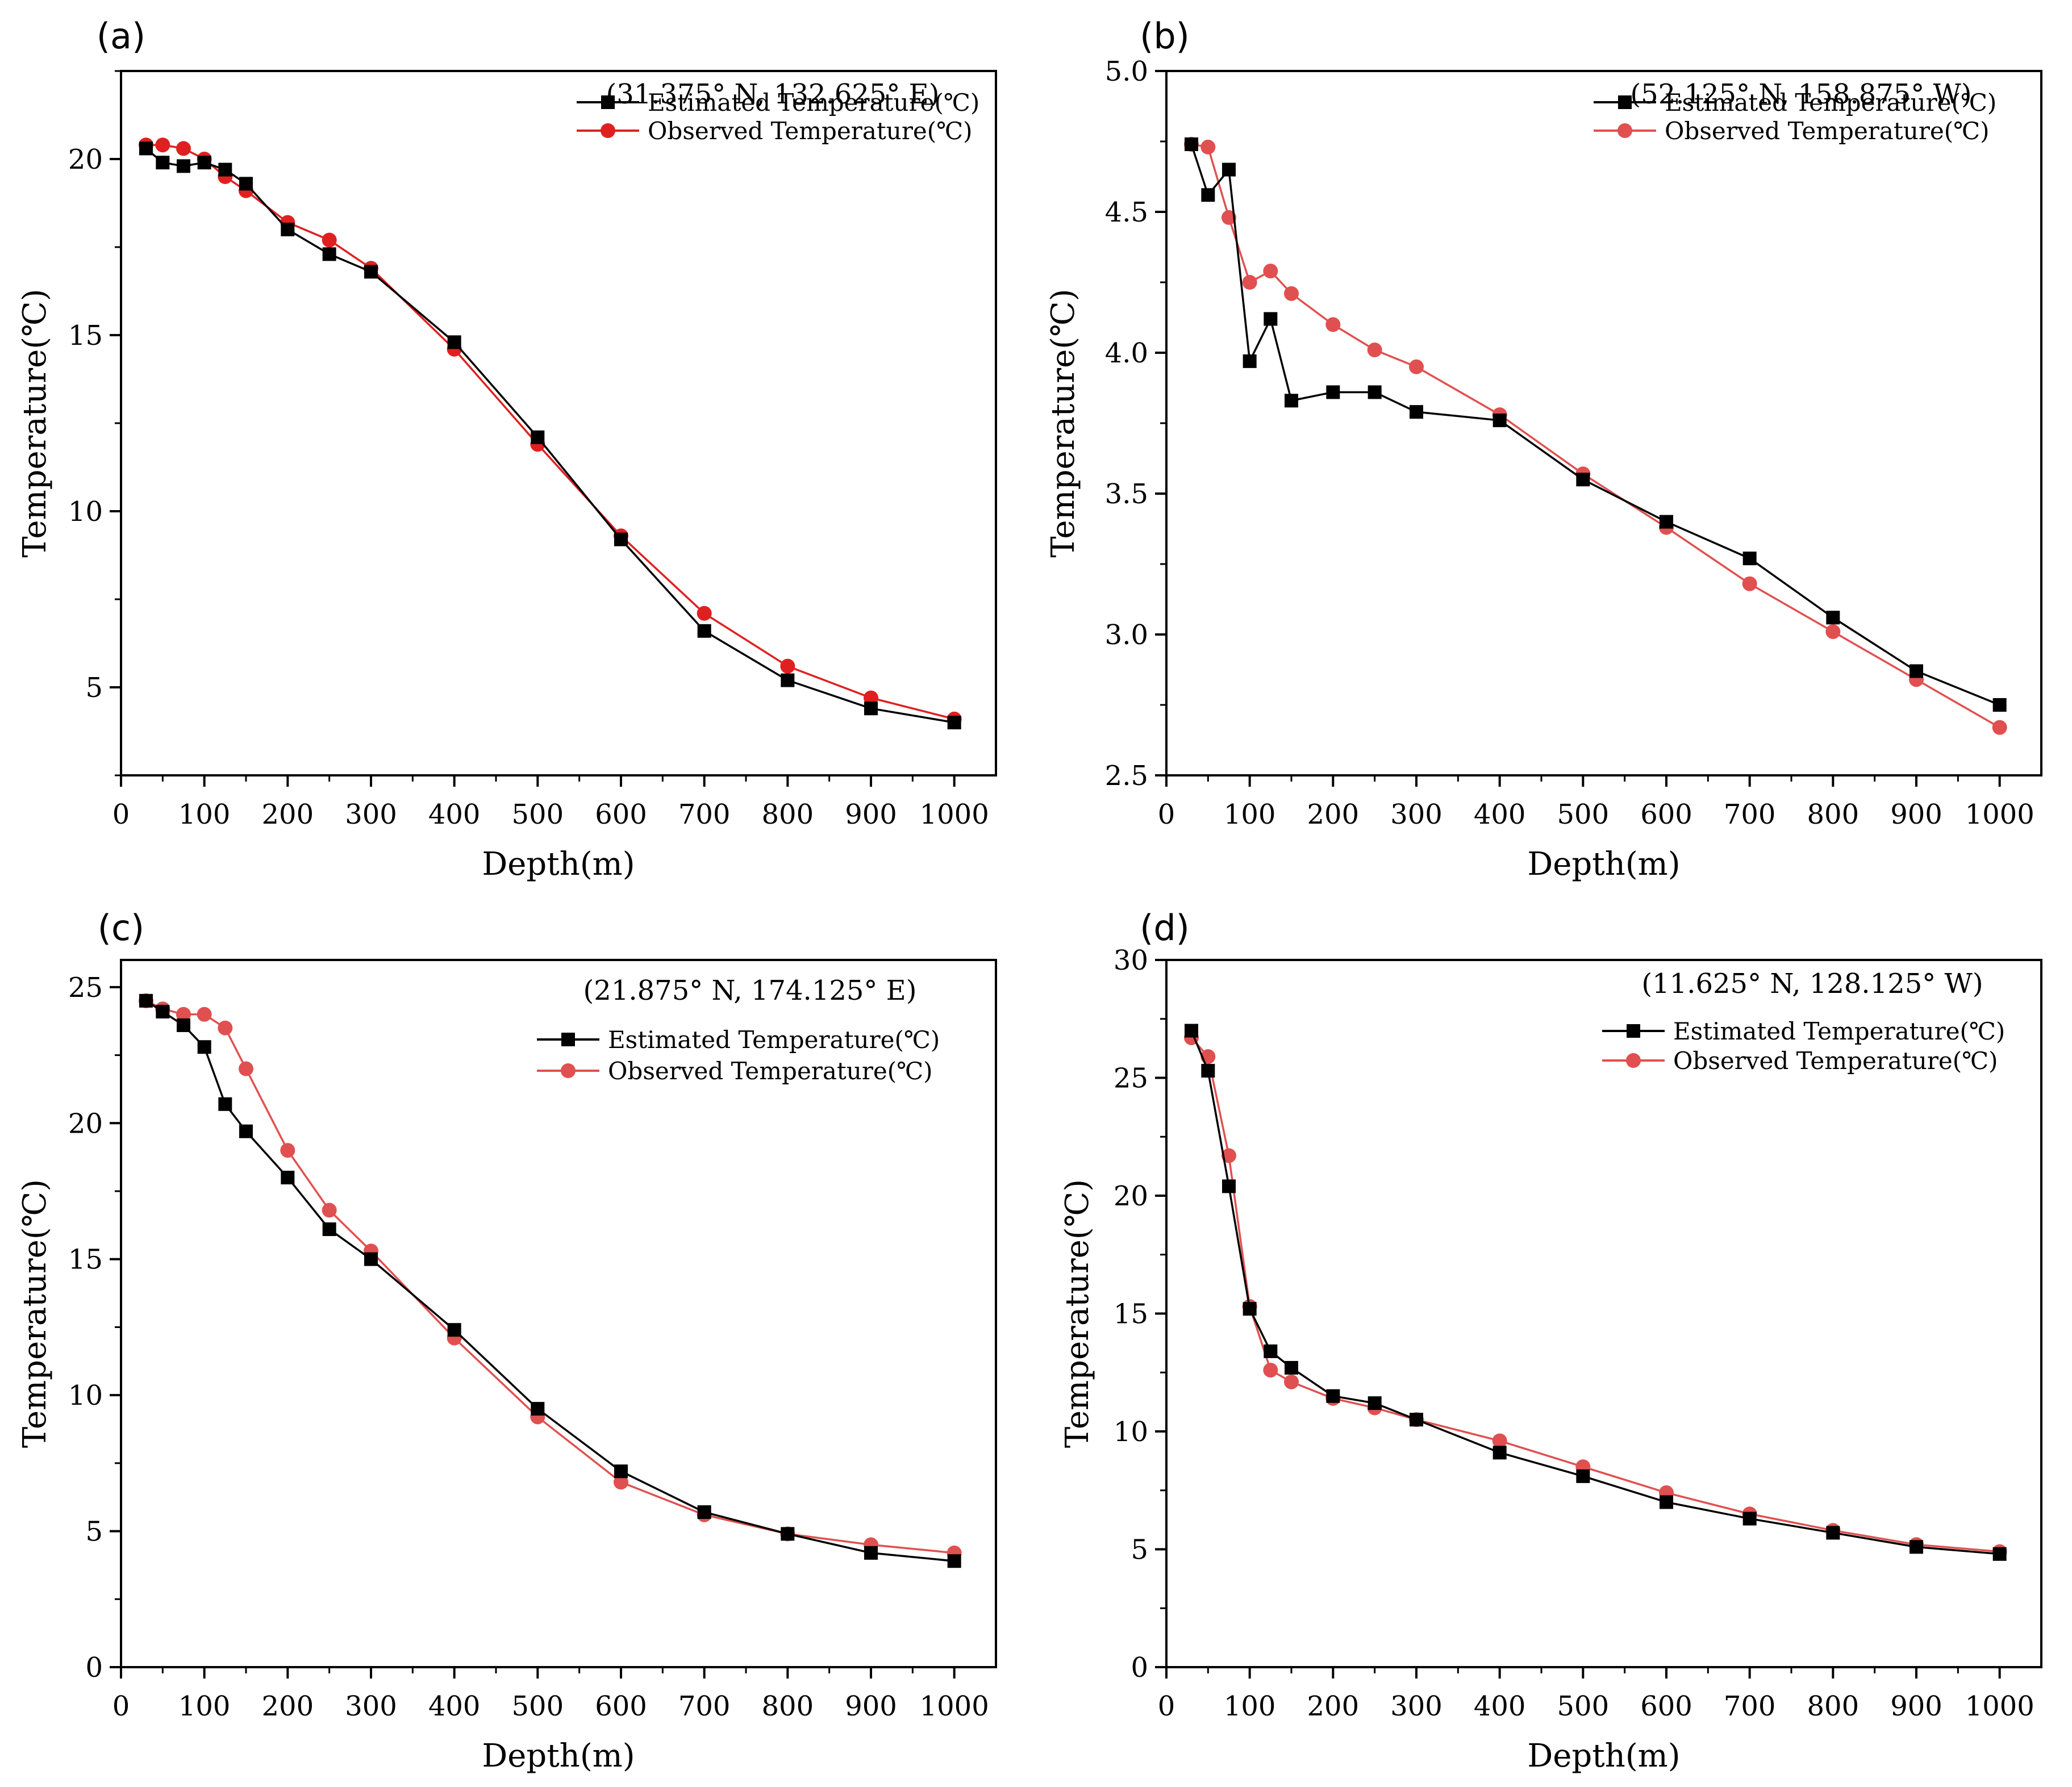 This screenshot has width=2072, height=1787. I want to click on chart-title: (31.375° N, 132.625° E), so click(773, 94).